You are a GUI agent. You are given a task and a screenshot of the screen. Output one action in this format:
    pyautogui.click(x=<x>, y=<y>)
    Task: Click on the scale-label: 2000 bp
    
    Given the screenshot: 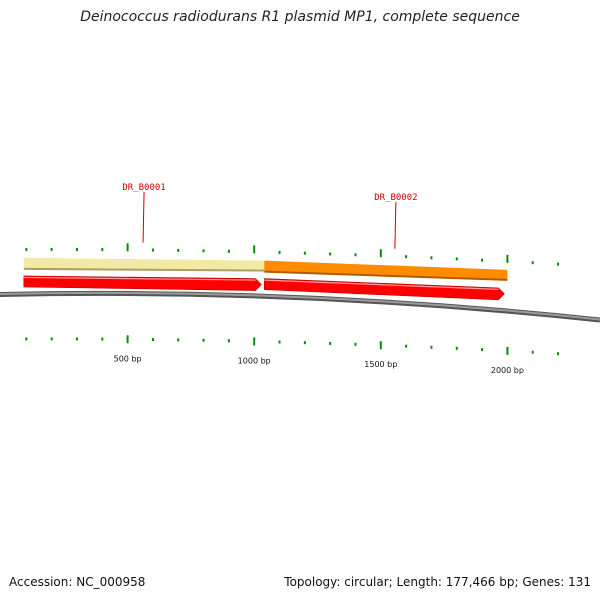 What is the action you would take?
    pyautogui.click(x=507, y=370)
    